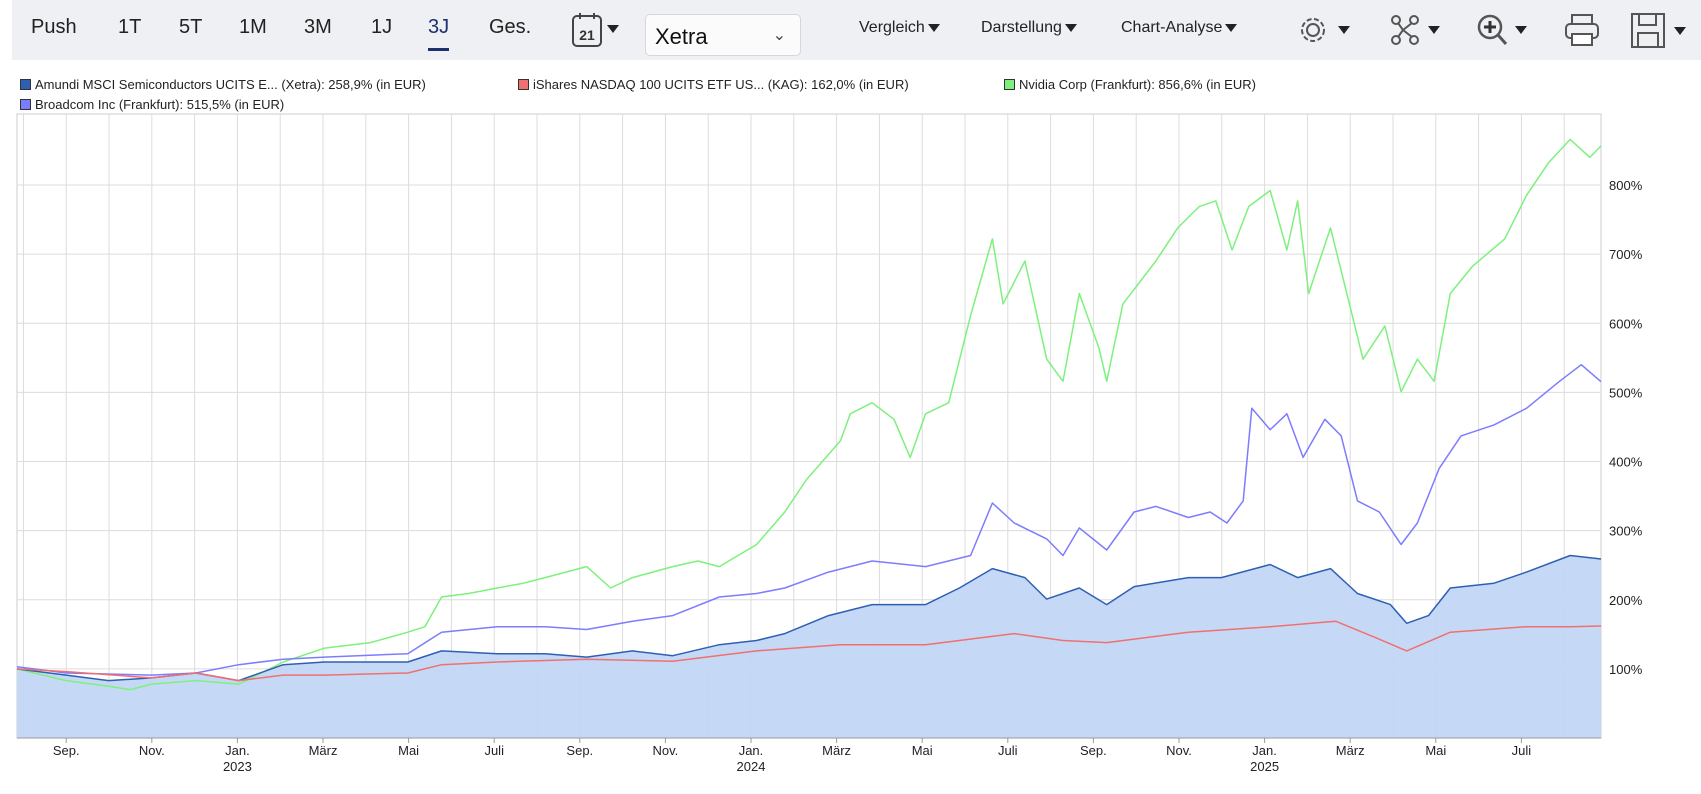 The width and height of the screenshot is (1701, 794). I want to click on y-tick-label: 300%, so click(1626, 531).